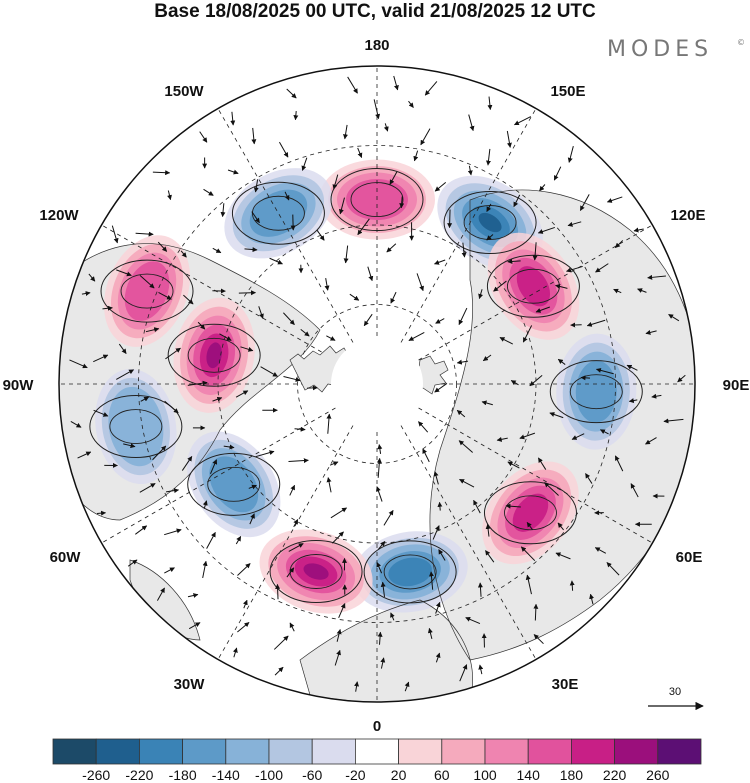  What do you see at coordinates (615, 775) in the screenshot?
I see `colorbar-tick-label: 220` at bounding box center [615, 775].